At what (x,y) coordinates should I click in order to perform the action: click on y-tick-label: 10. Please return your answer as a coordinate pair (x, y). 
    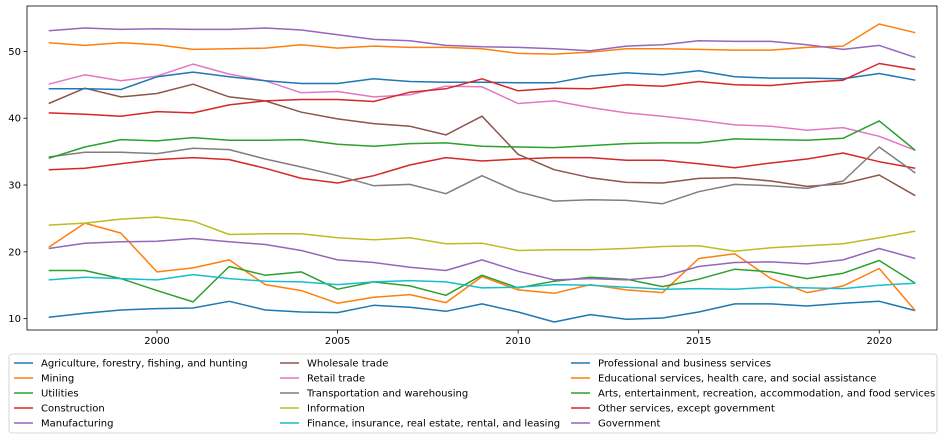
    Looking at the image, I should click on (14, 319).